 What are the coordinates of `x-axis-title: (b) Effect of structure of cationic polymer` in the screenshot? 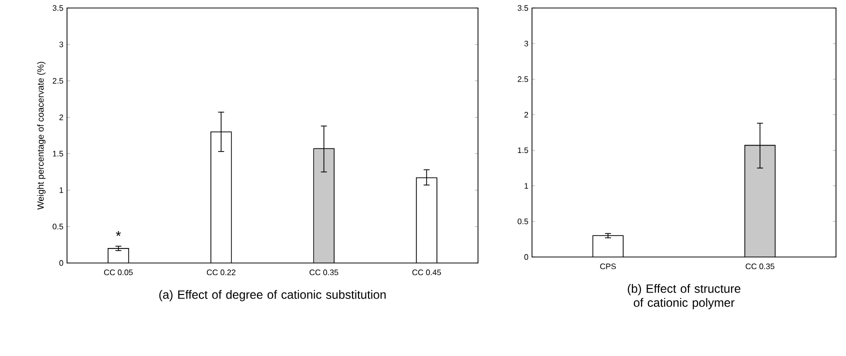 It's located at (684, 297).